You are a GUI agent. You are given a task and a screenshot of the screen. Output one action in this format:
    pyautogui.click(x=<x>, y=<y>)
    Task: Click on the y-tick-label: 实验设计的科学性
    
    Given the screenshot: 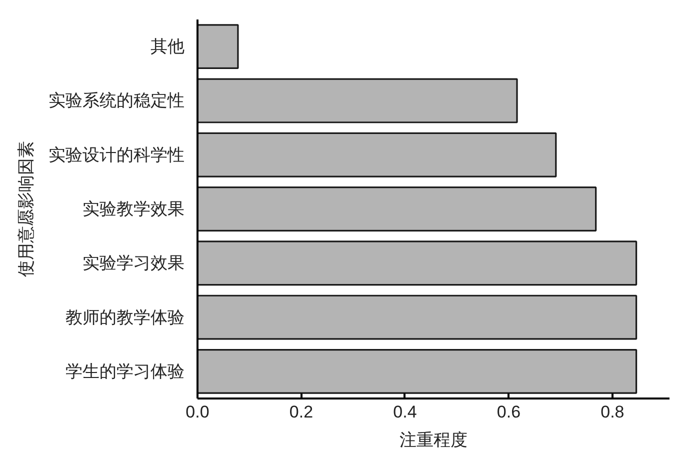 What is the action you would take?
    pyautogui.click(x=116, y=154)
    